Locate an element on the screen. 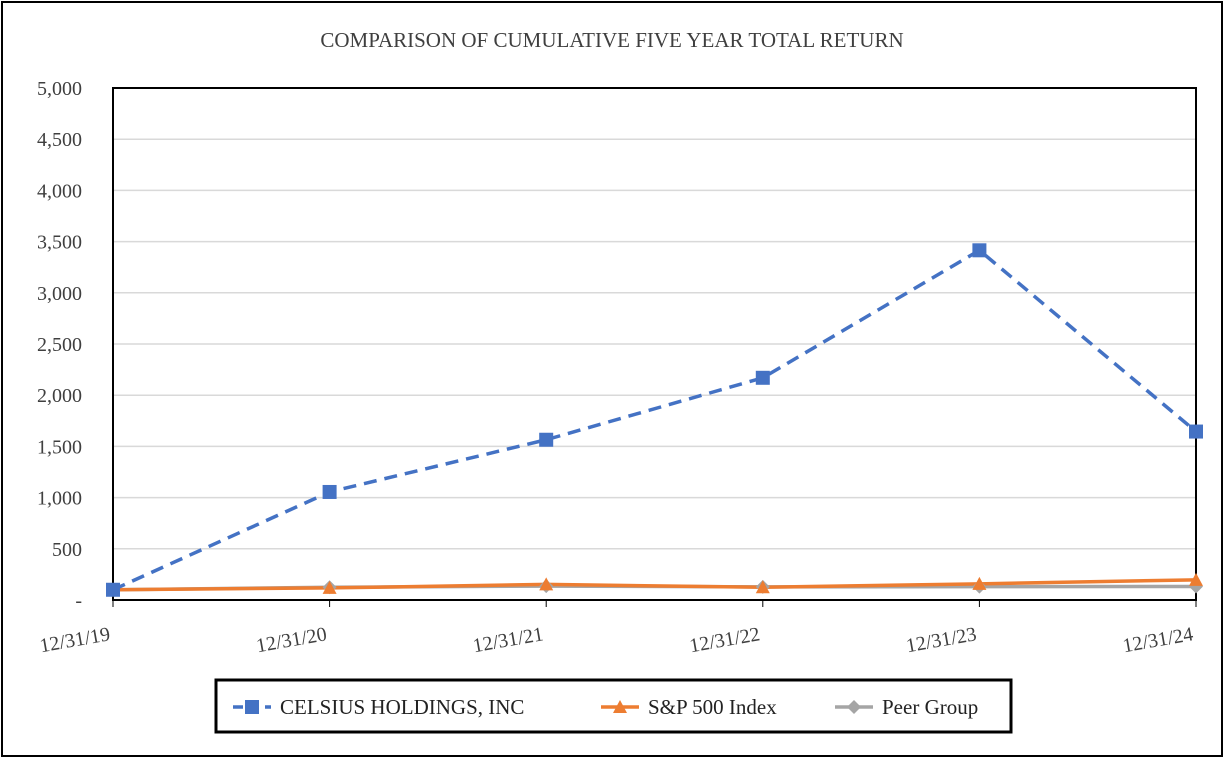 The height and width of the screenshot is (760, 1226). legend-label: S&P 500 Index is located at coordinates (712, 707).